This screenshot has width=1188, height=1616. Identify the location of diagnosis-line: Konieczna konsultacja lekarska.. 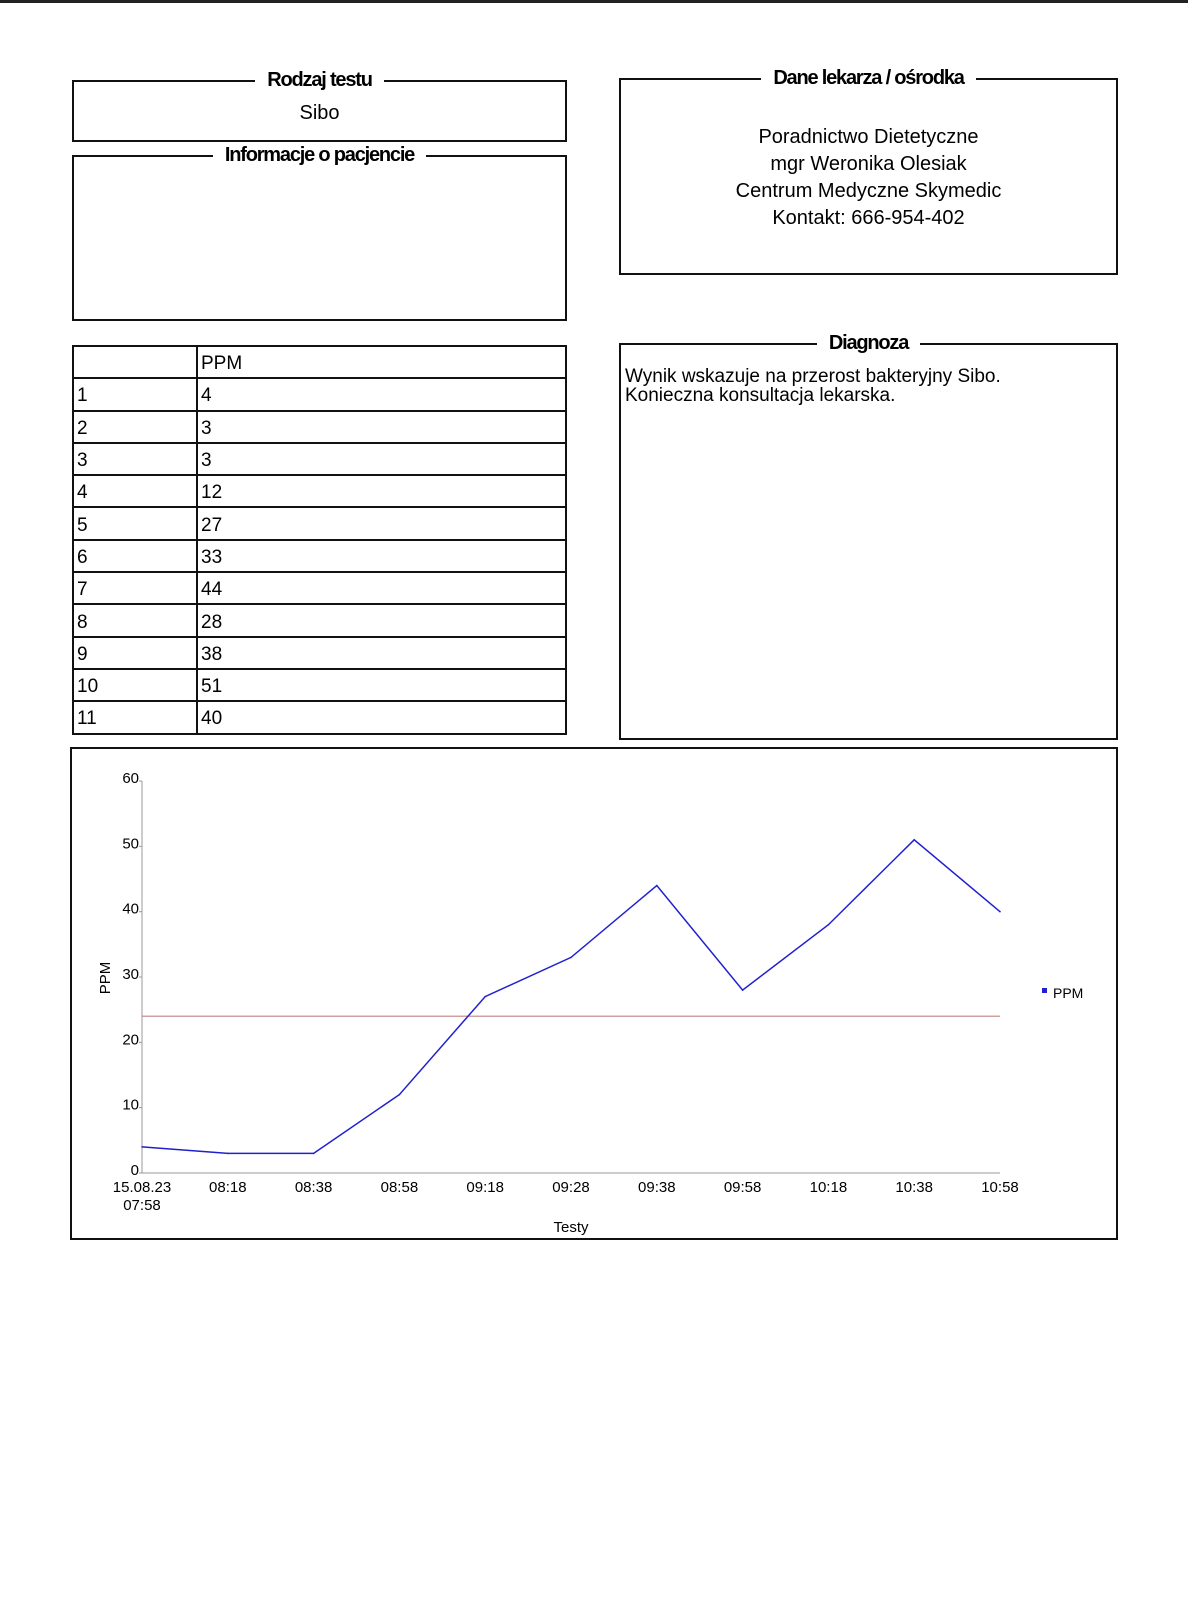
(760, 395).